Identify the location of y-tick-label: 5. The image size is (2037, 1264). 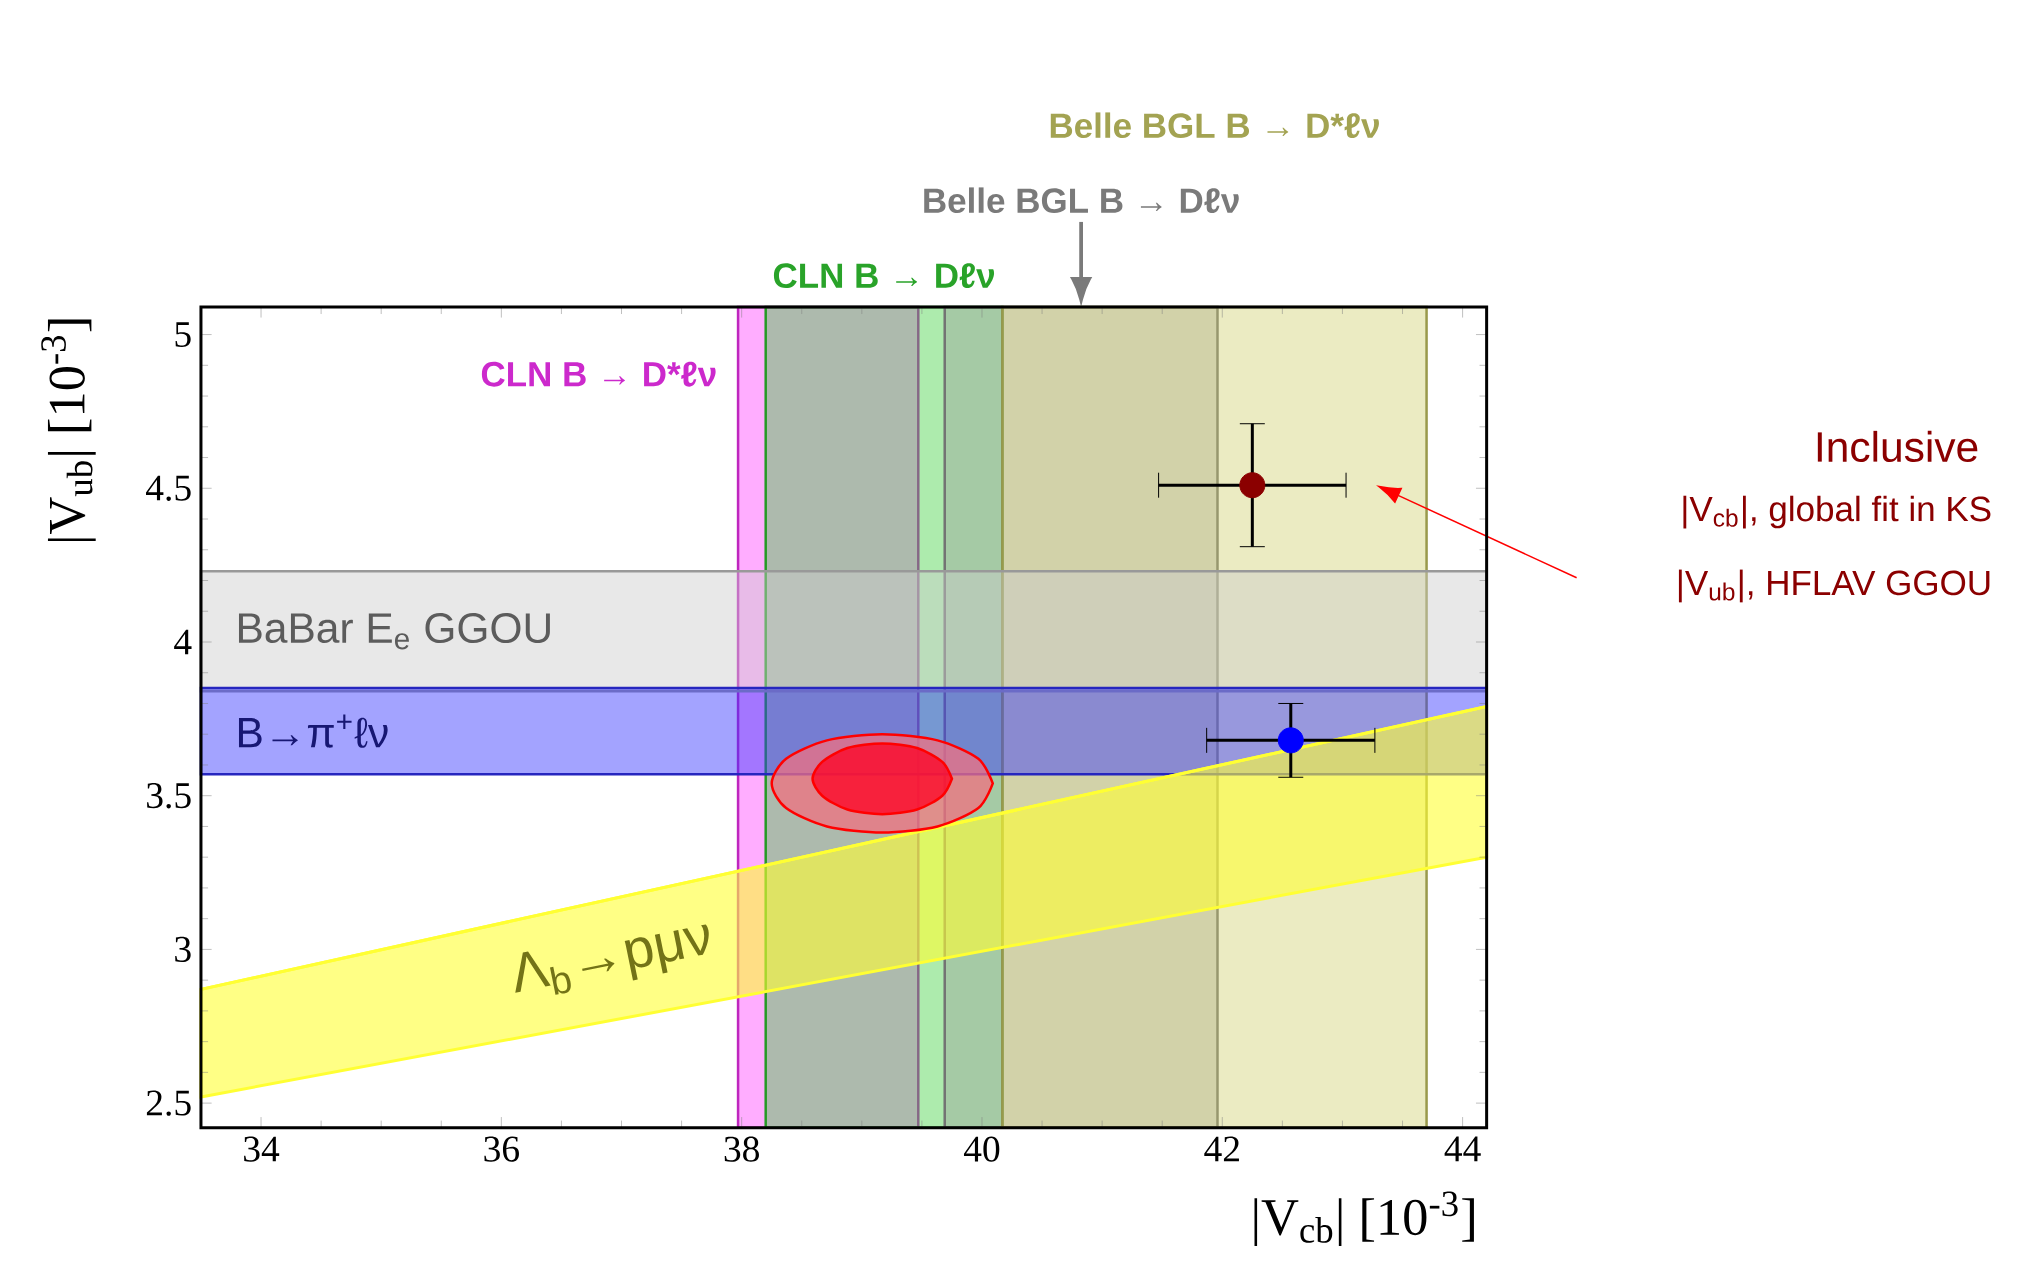
(183, 335).